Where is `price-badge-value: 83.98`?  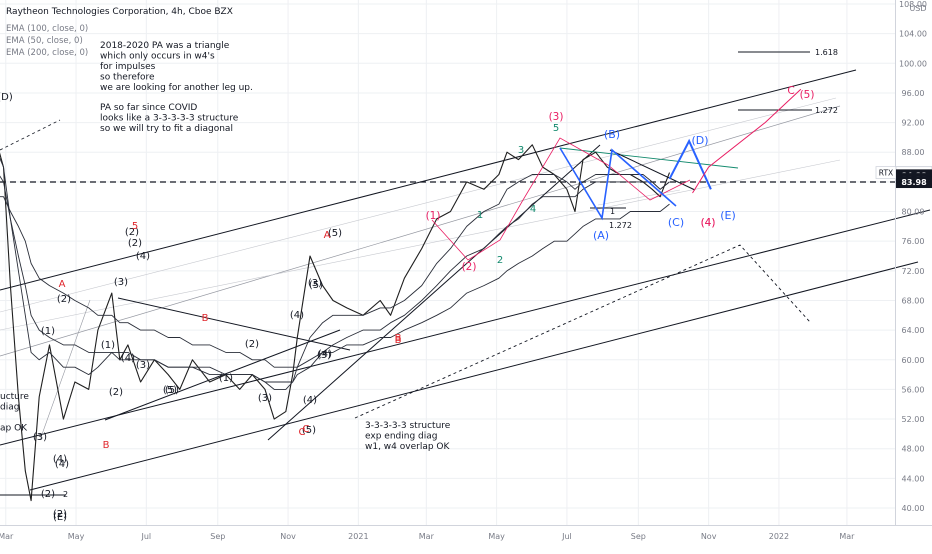
price-badge-value: 83.98 is located at coordinates (914, 182).